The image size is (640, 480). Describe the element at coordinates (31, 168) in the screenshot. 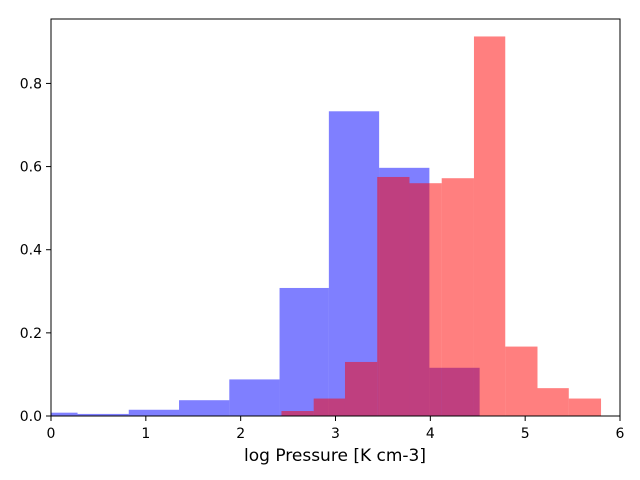

I see `y-tick-label: 0.6` at that location.